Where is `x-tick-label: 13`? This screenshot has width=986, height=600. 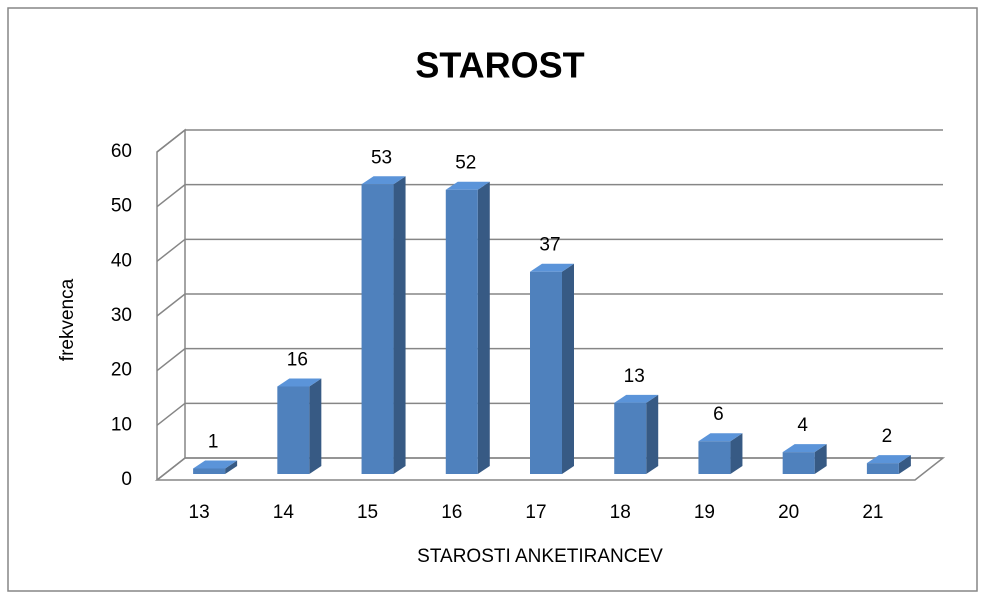 x-tick-label: 13 is located at coordinates (199, 512).